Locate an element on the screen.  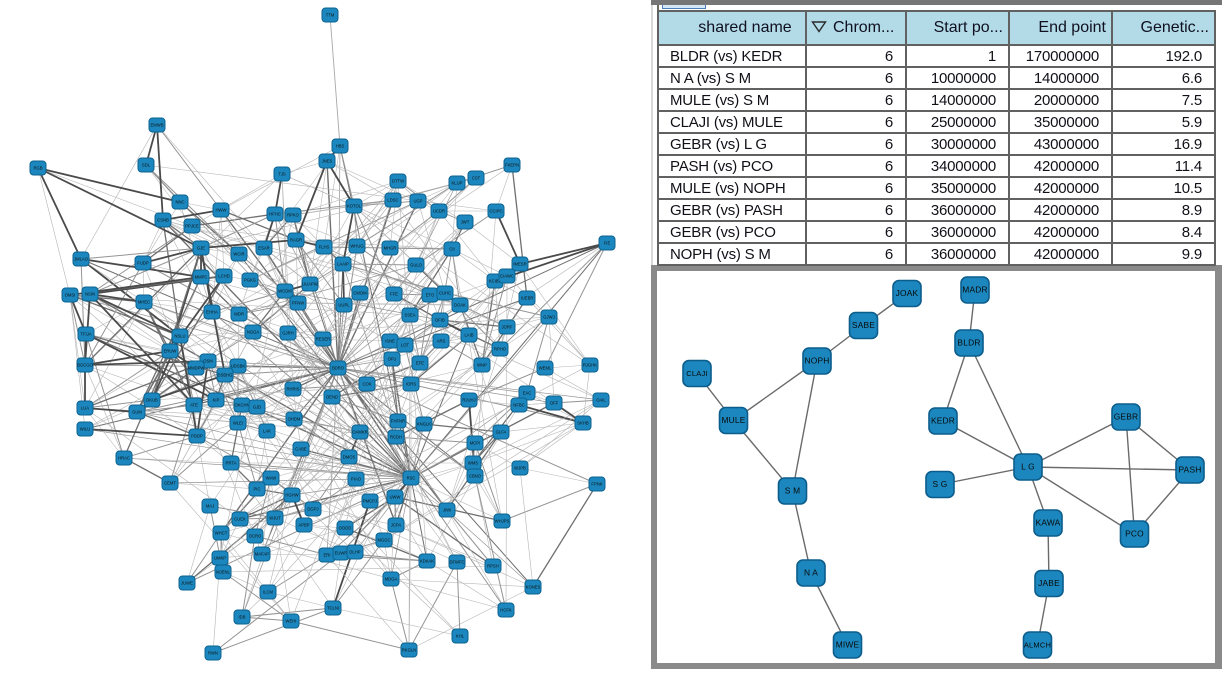
svg-text: UUAPW is located at coordinates (310, 284).